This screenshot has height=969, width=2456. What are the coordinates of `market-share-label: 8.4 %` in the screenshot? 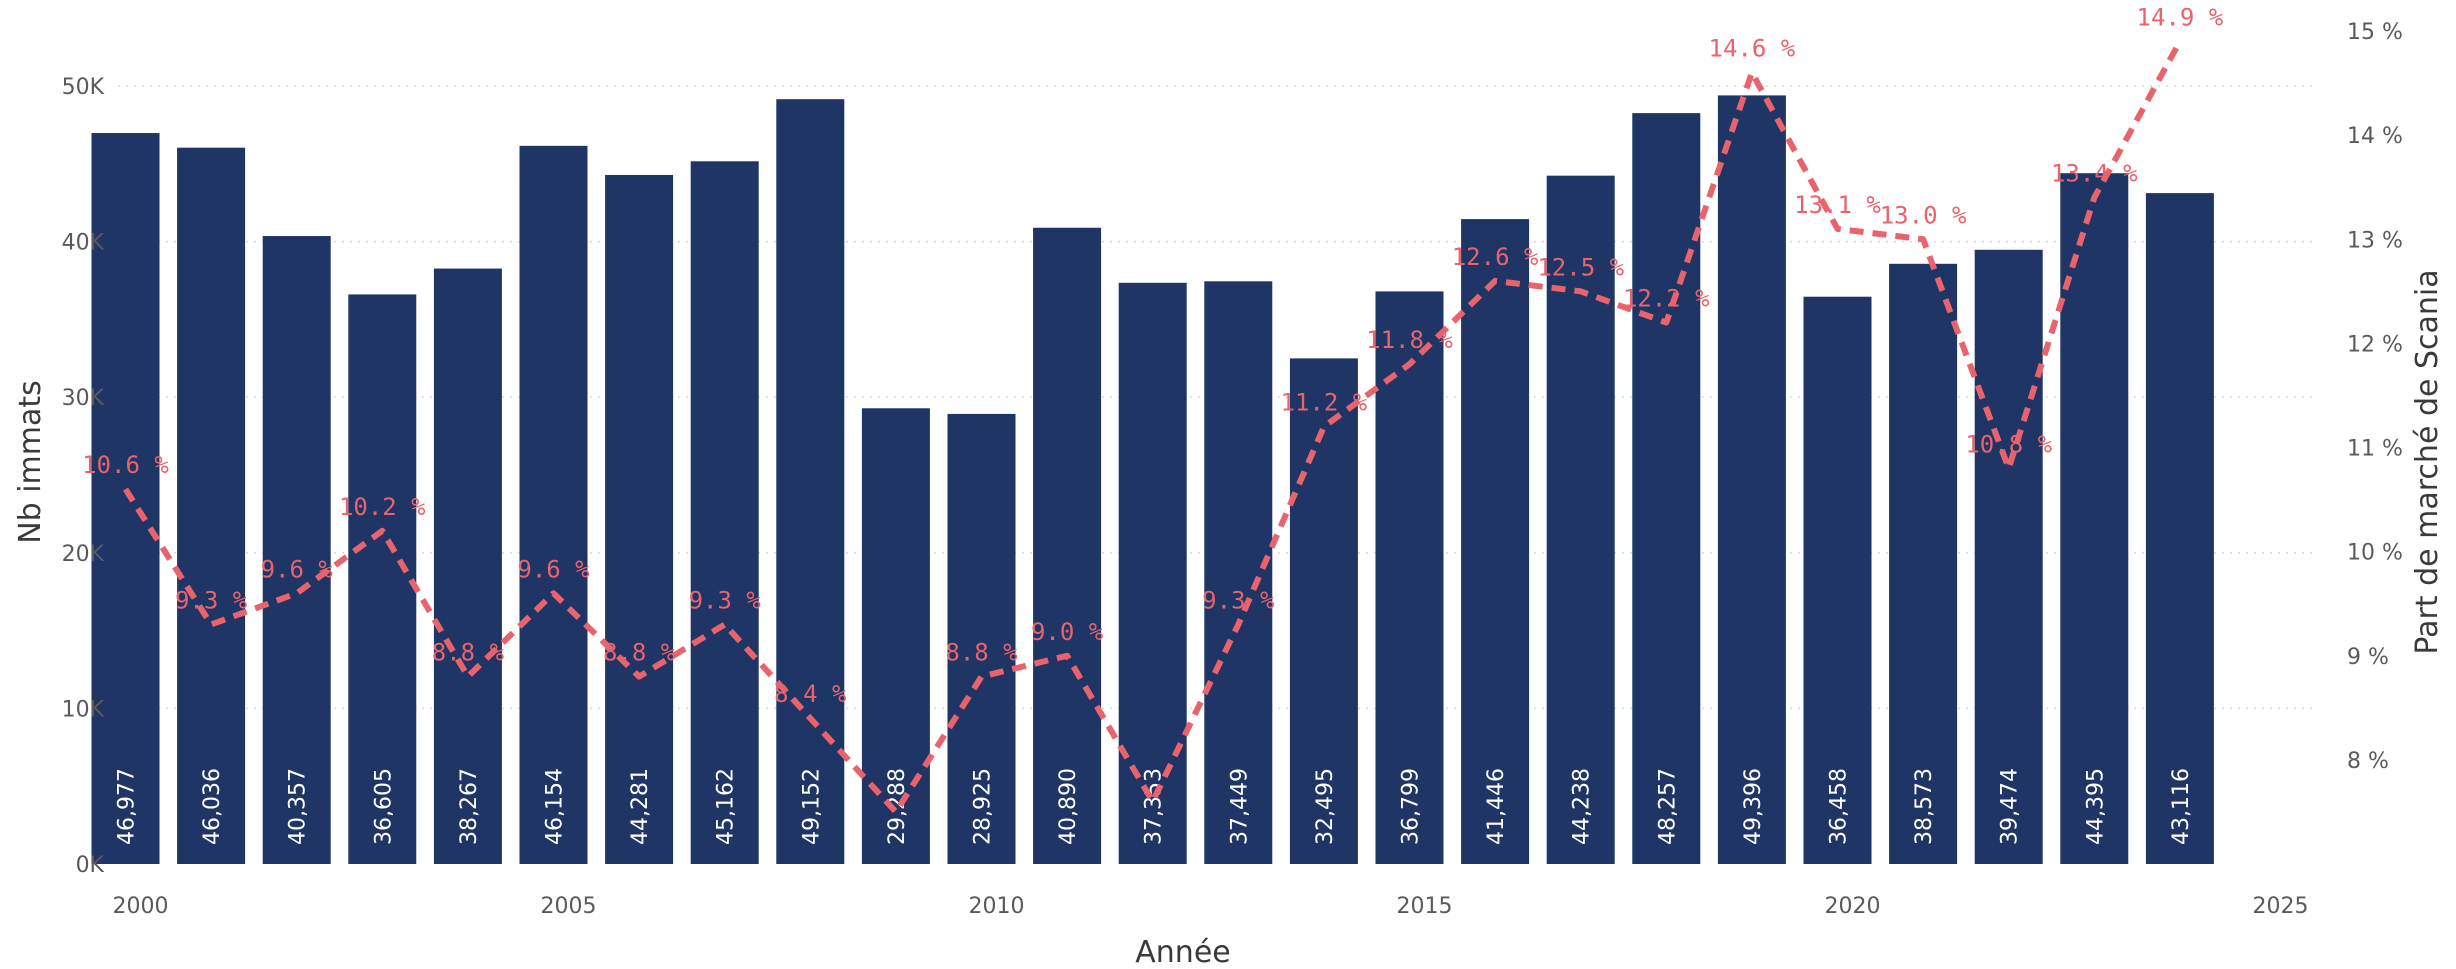 It's located at (810, 694).